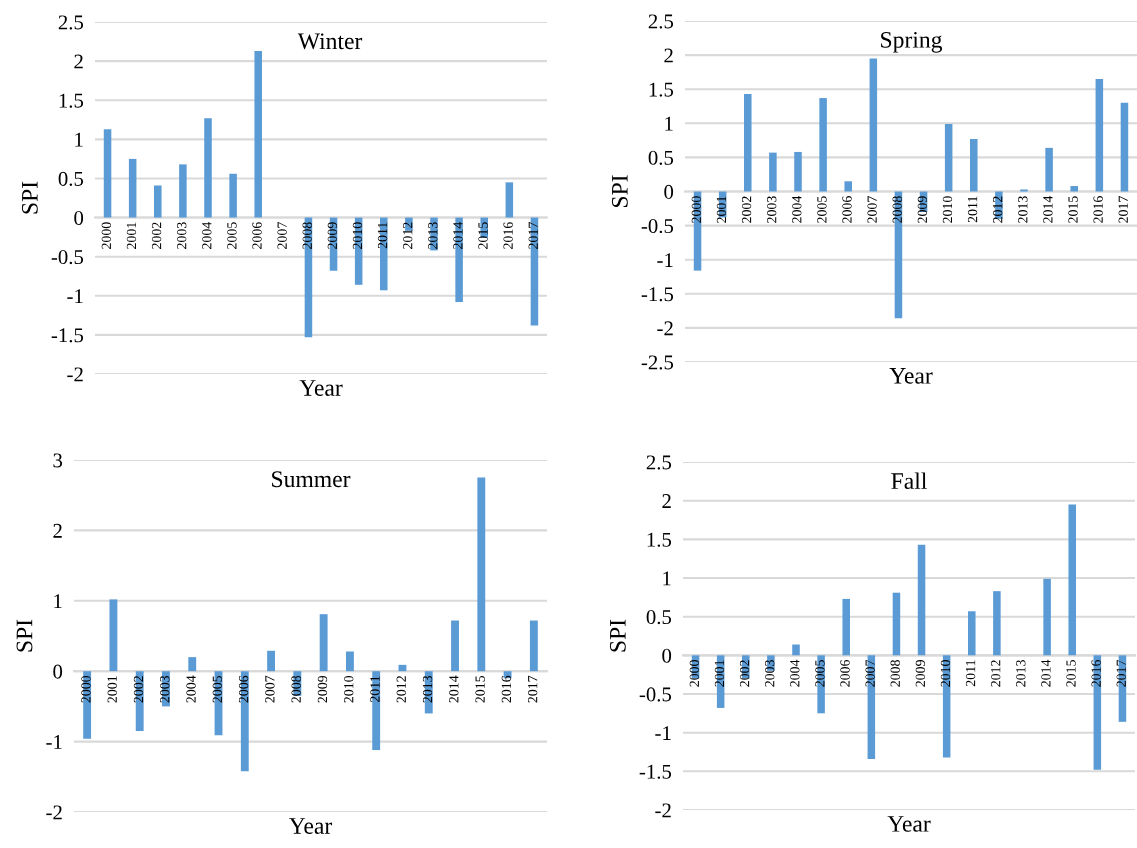  What do you see at coordinates (270, 689) in the screenshot?
I see `x-tick-label: 2007` at bounding box center [270, 689].